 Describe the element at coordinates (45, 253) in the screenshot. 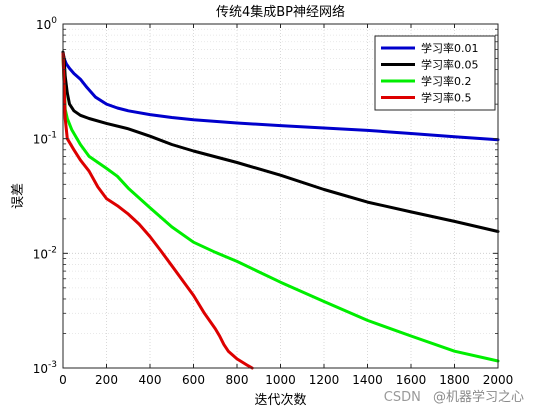

I see `y-tick-label: 10⁻²` at that location.